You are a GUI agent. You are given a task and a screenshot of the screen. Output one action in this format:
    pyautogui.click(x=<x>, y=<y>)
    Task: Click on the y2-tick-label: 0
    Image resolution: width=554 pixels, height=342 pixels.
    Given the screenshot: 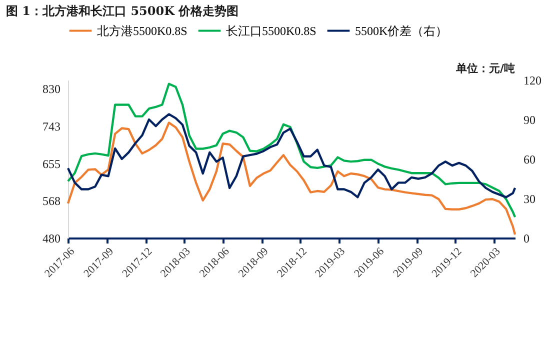 What is the action you would take?
    pyautogui.click(x=527, y=239)
    